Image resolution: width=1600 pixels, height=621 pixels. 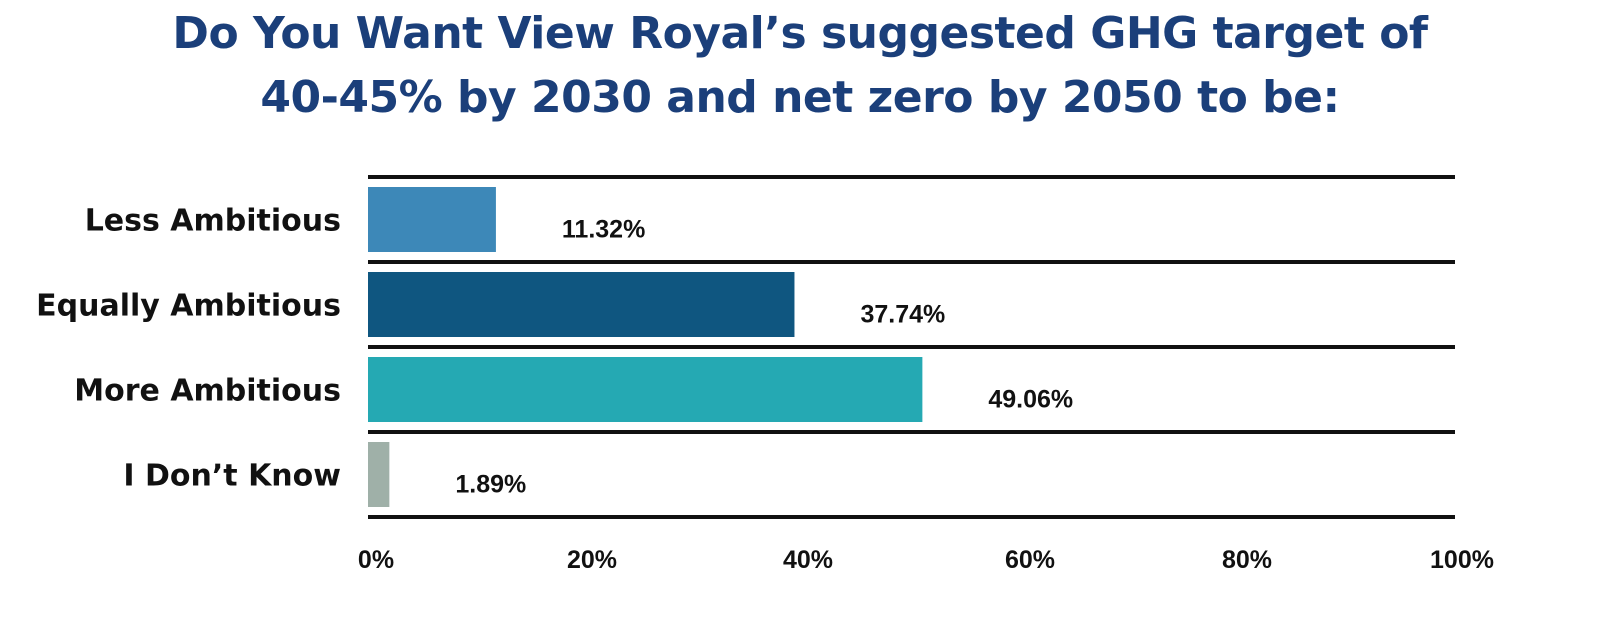 I want to click on x-tick-label: 80%, so click(x=1247, y=560).